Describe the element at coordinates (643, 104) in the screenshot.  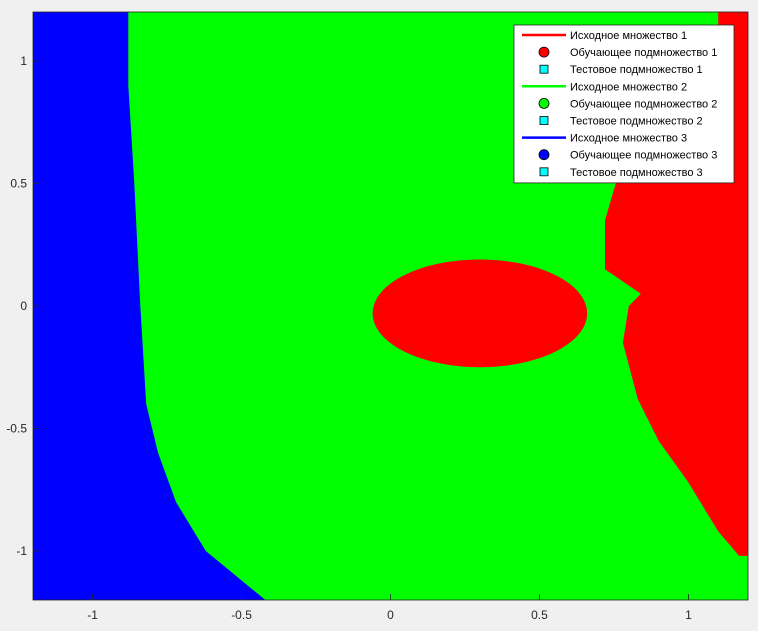
I see `legend-entry-label: Обучающее подмножество 2` at that location.